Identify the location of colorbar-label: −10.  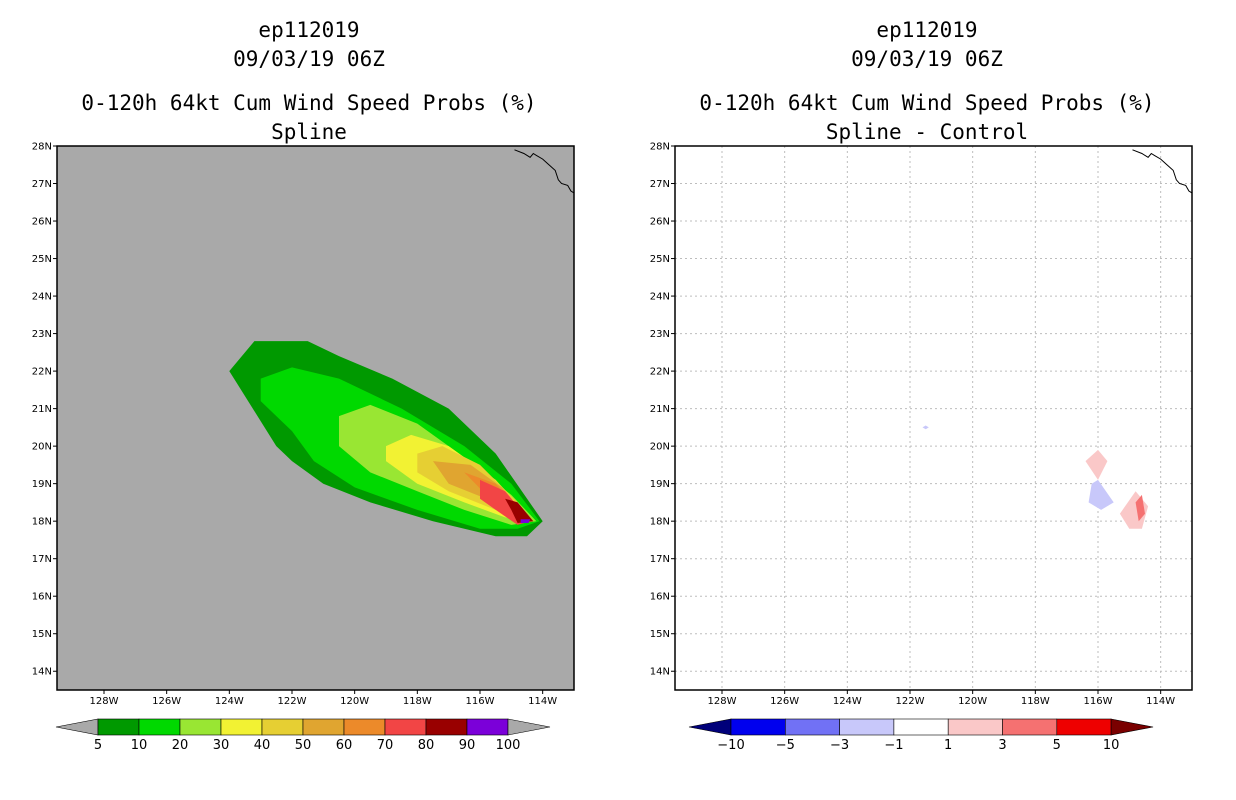
(730, 745).